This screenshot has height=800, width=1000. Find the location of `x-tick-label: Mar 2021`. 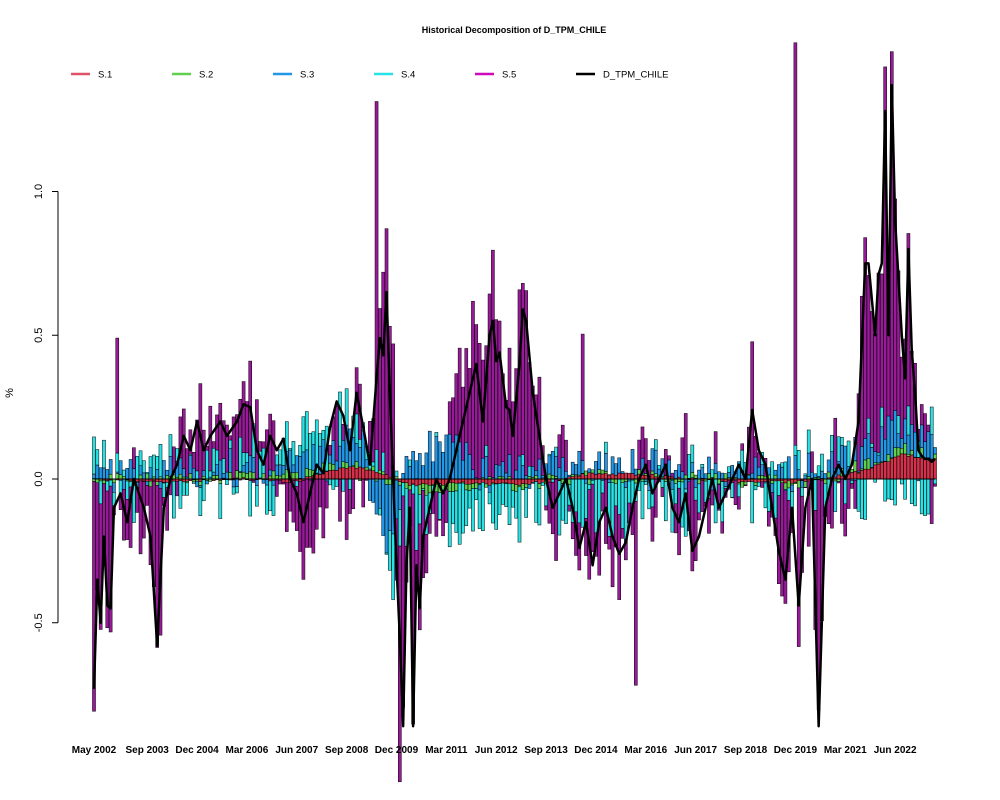

x-tick-label: Mar 2021 is located at coordinates (845, 750).